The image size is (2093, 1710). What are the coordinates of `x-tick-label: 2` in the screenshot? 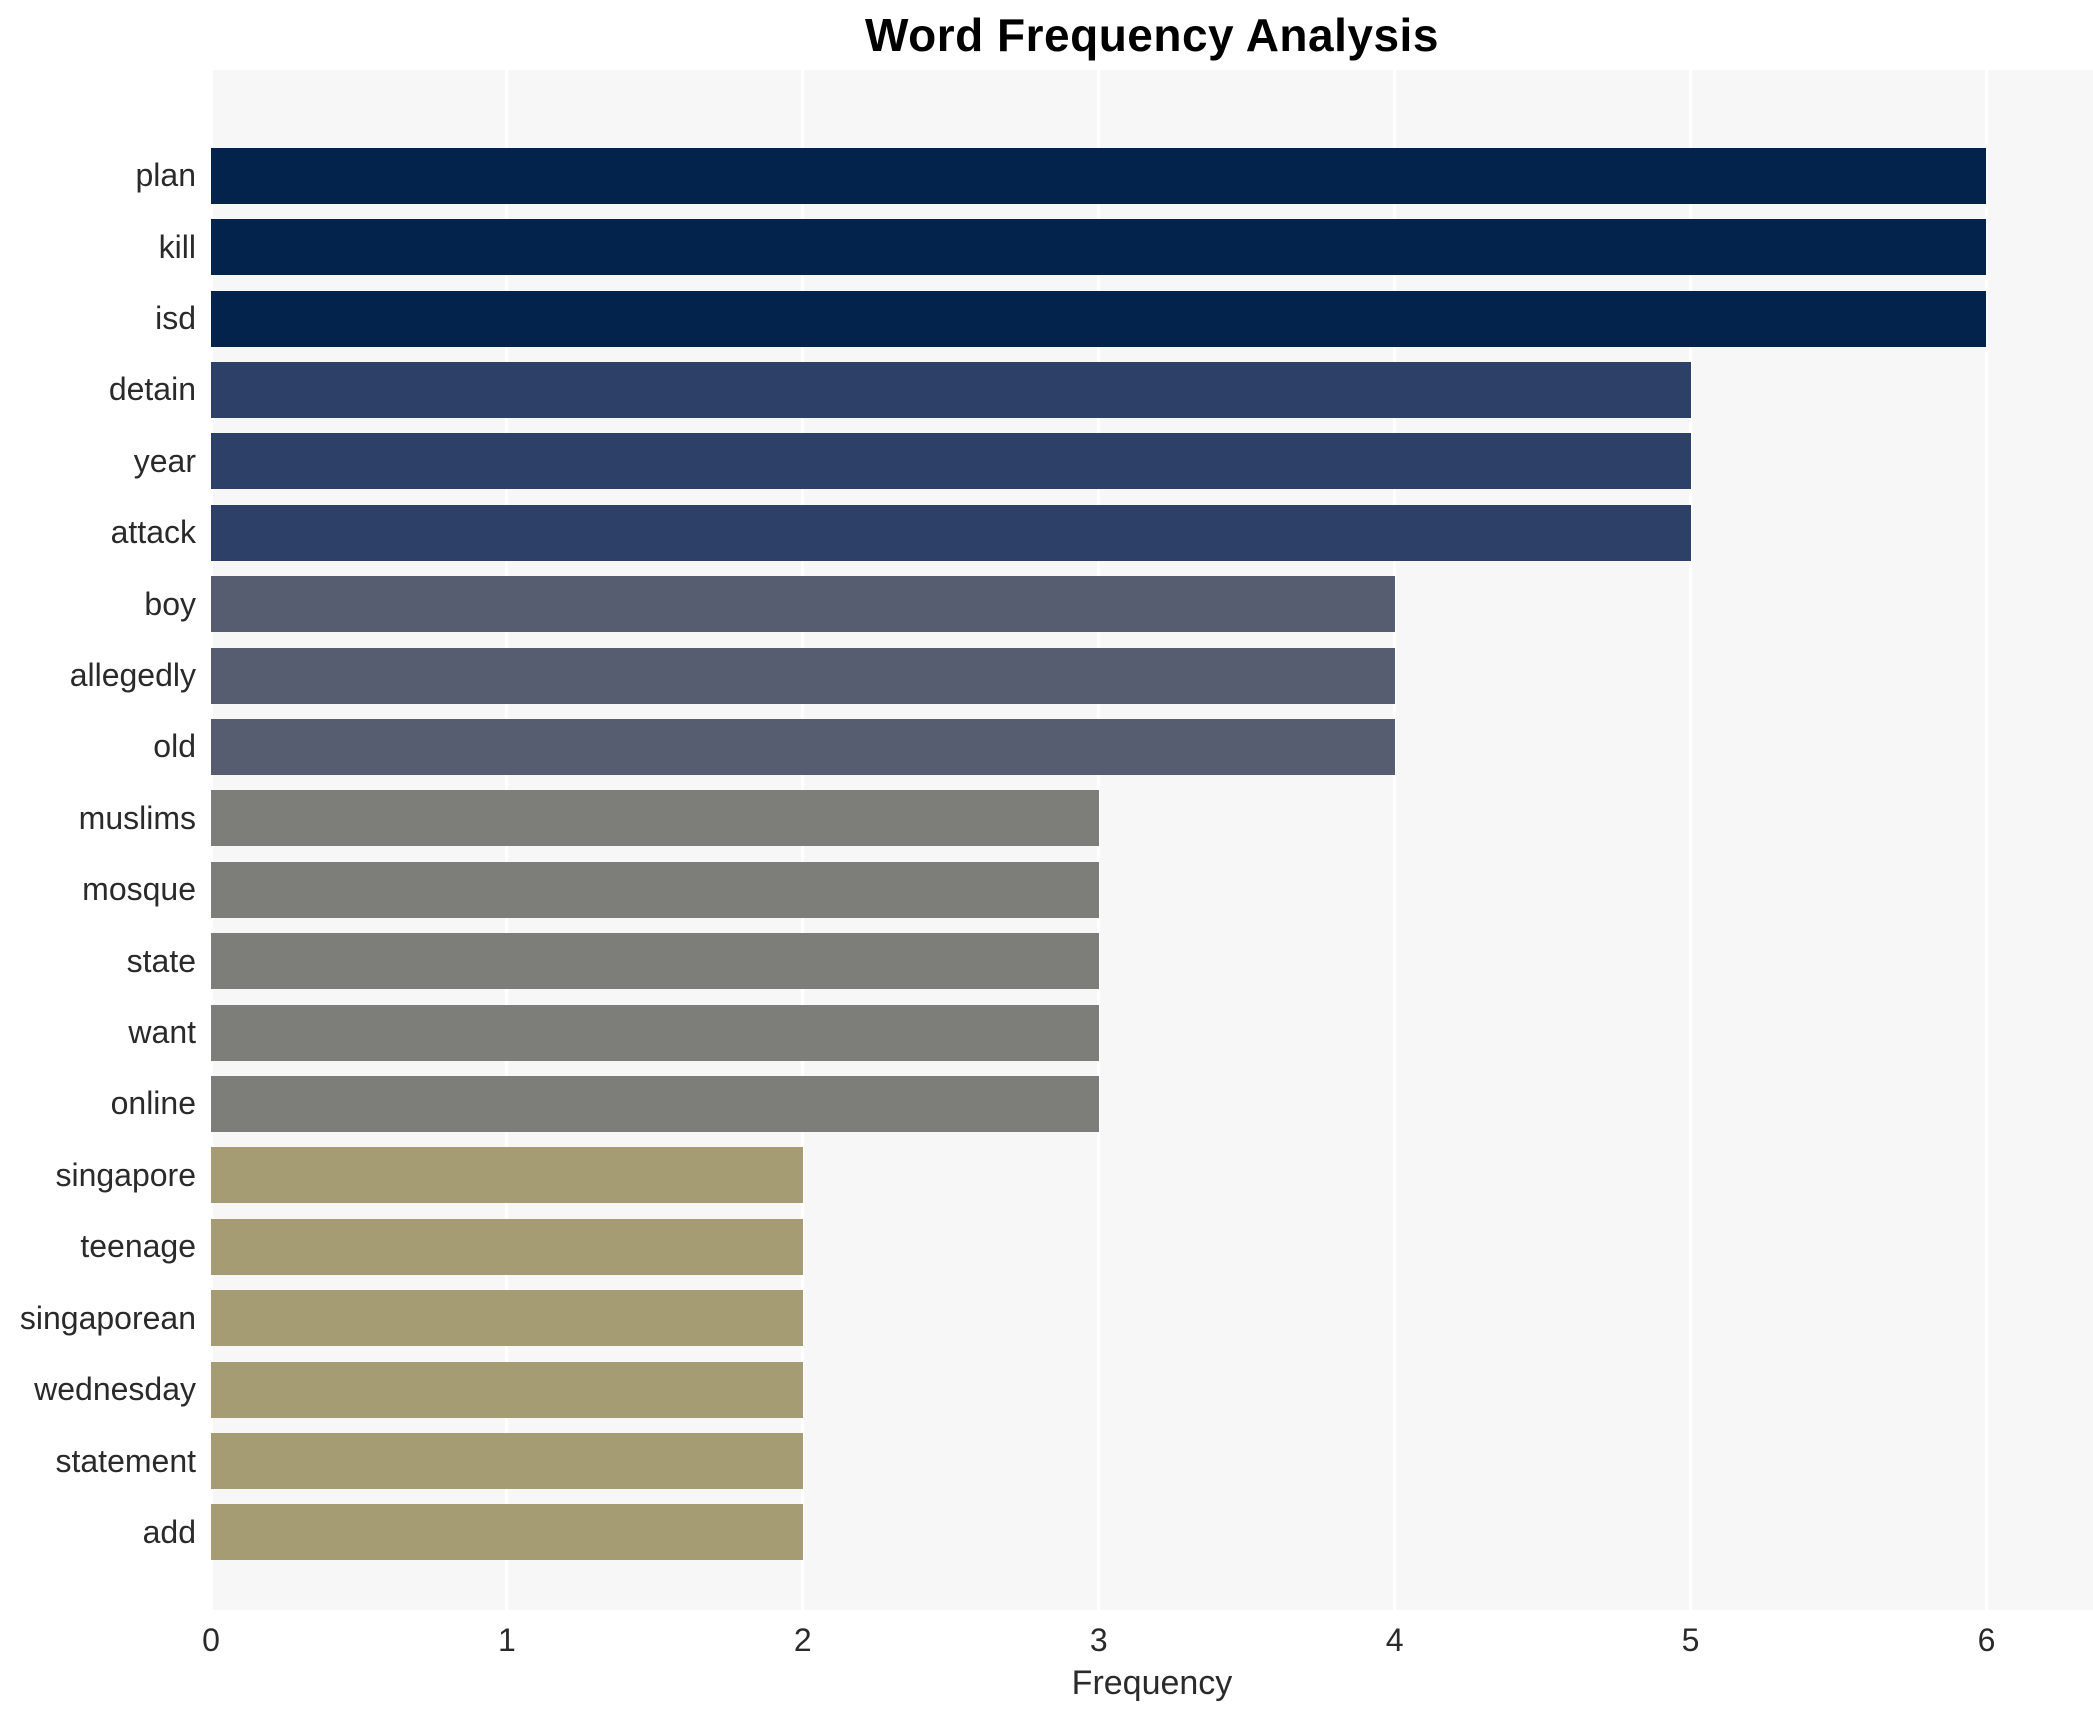 It's located at (802, 1640).